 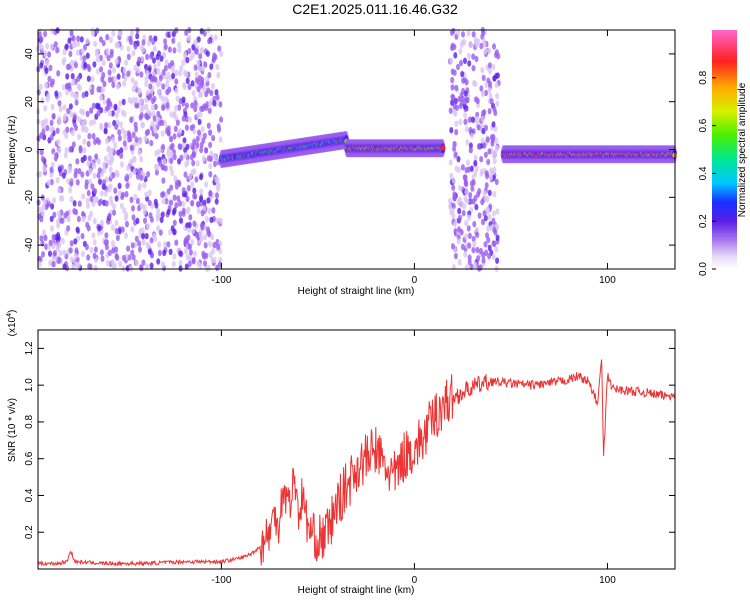 What do you see at coordinates (375, 9) in the screenshot?
I see `figure-title: C2E1.2025.011.16.46.G32` at bounding box center [375, 9].